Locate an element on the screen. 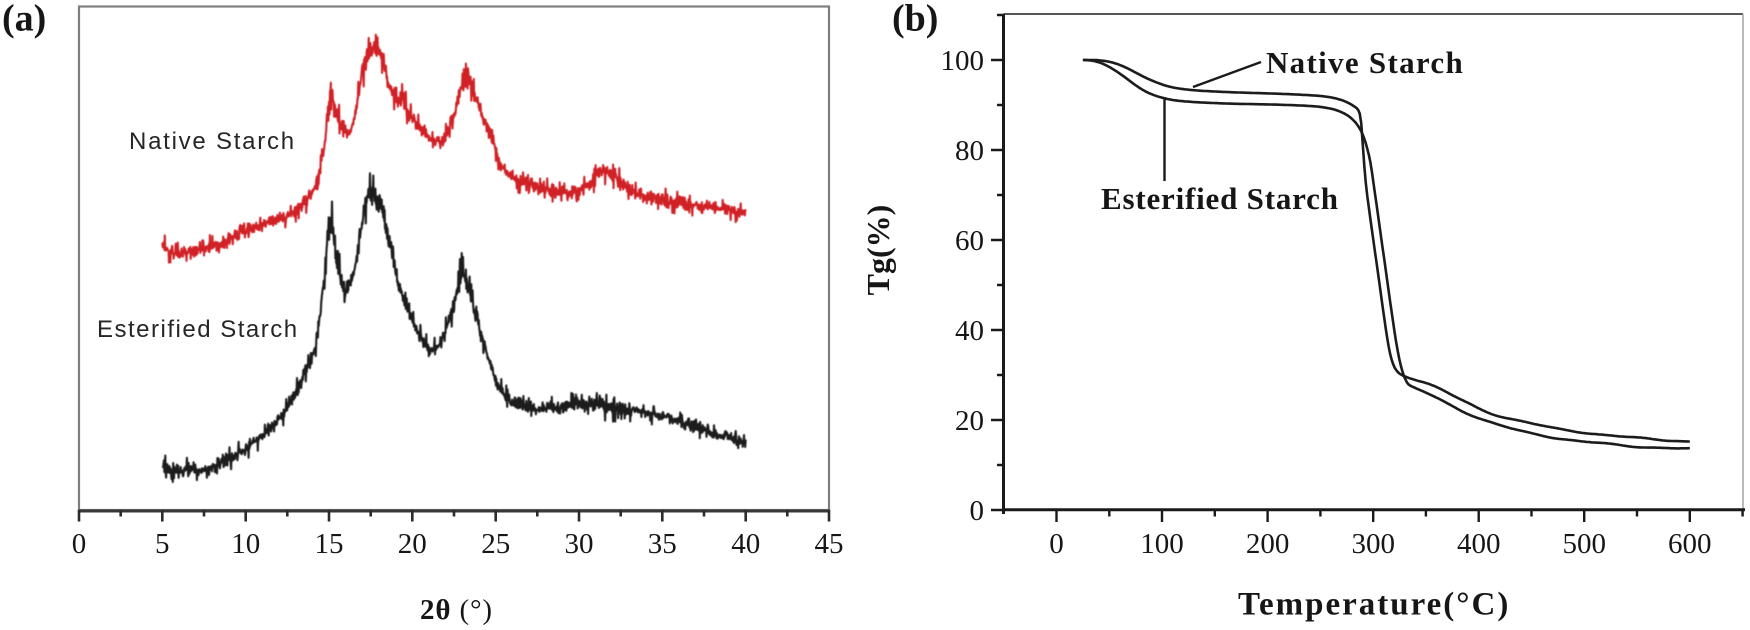  svg-text: 5 is located at coordinates (162, 544).